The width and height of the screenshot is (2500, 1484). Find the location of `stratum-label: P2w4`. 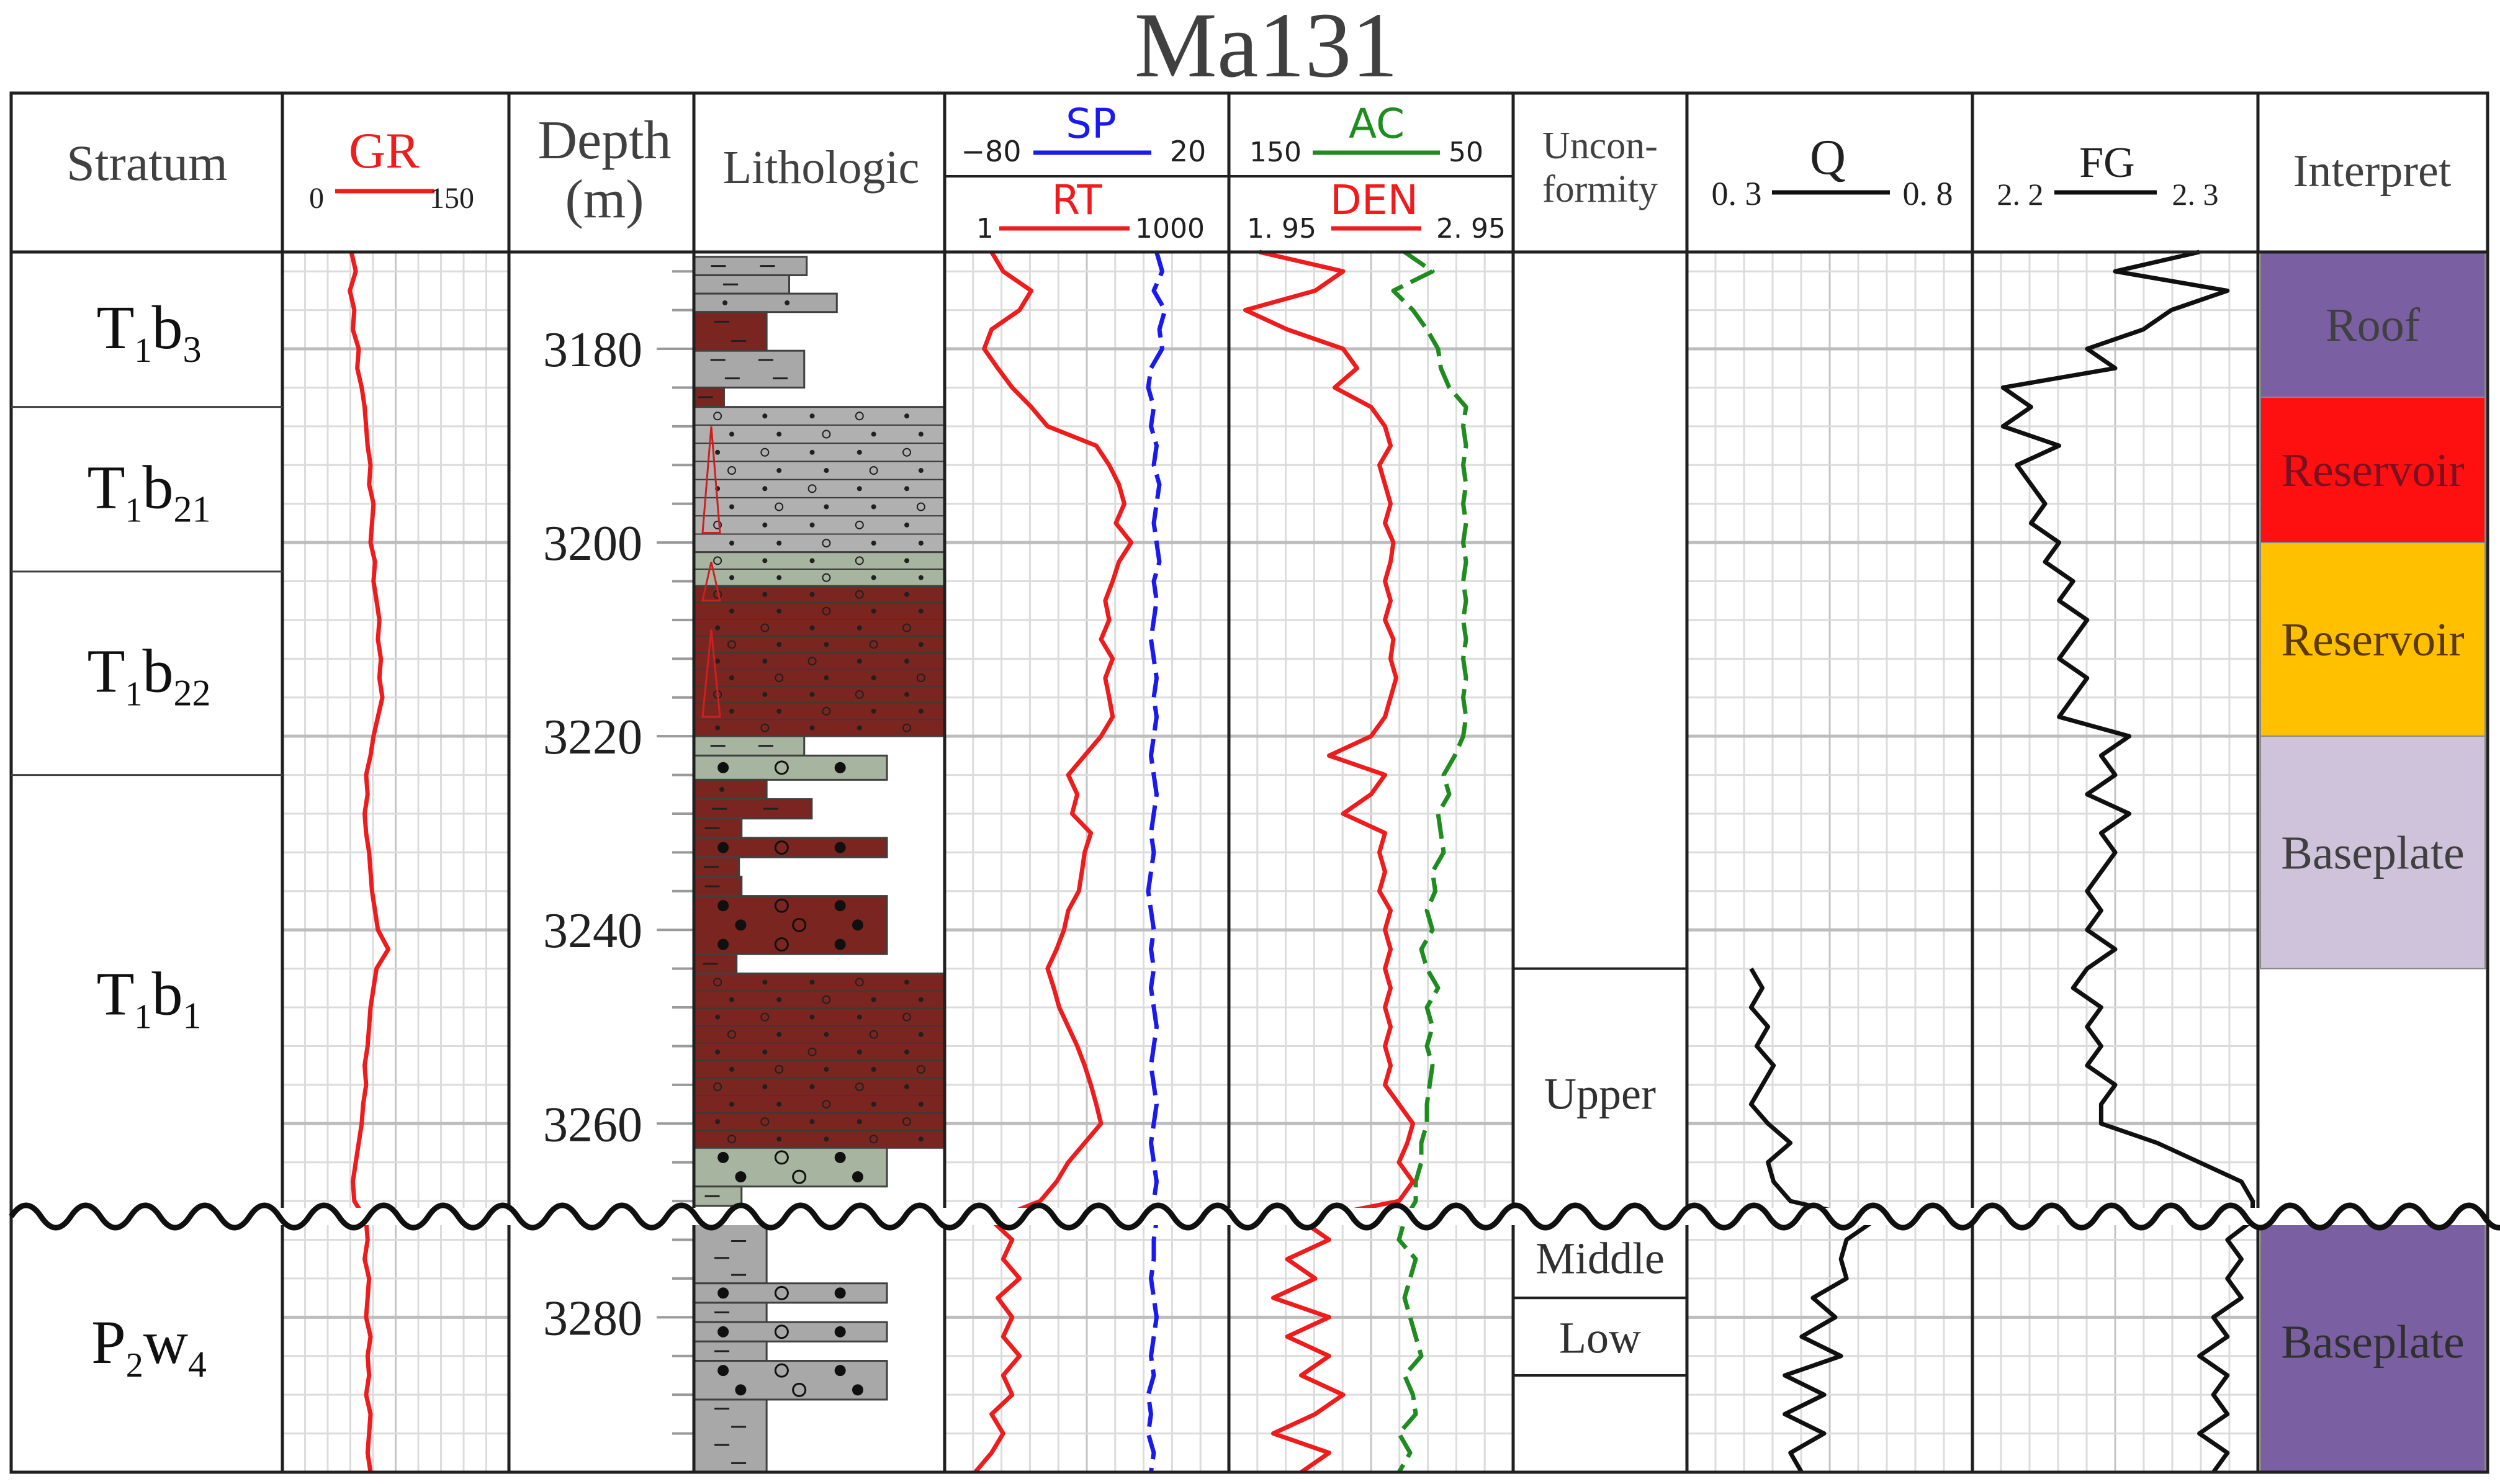

stratum-label: P2w4 is located at coordinates (149, 1346).